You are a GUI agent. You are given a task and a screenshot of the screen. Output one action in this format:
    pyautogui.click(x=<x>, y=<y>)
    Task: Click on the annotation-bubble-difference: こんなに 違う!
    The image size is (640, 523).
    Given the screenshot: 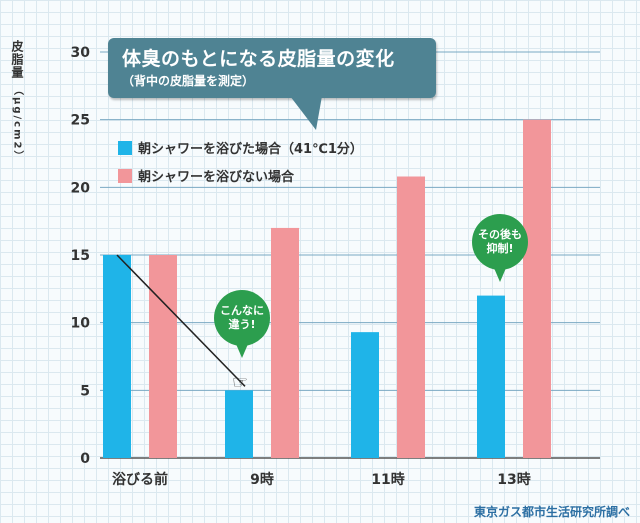 What is the action you would take?
    pyautogui.click(x=242, y=324)
    